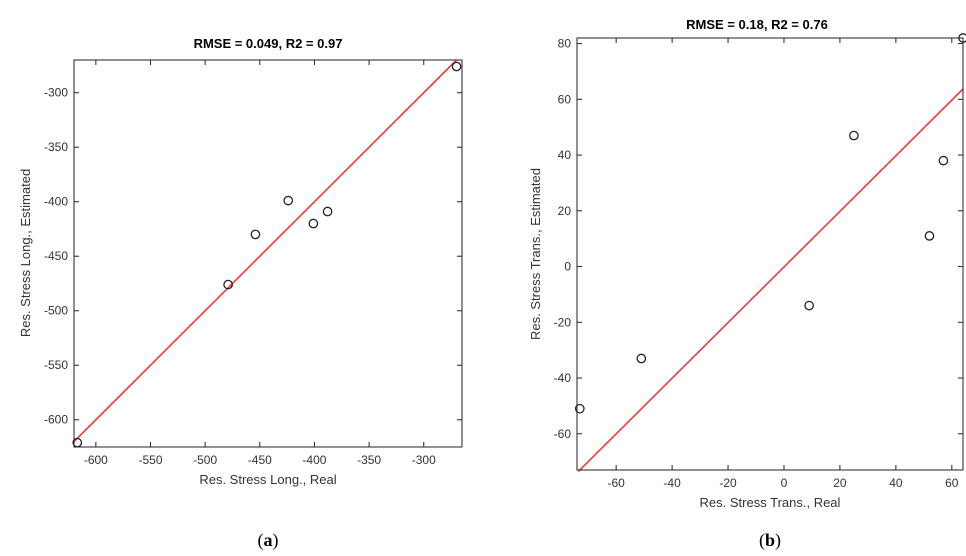 This screenshot has height=556, width=966. I want to click on svg-text: (b), so click(770, 540).